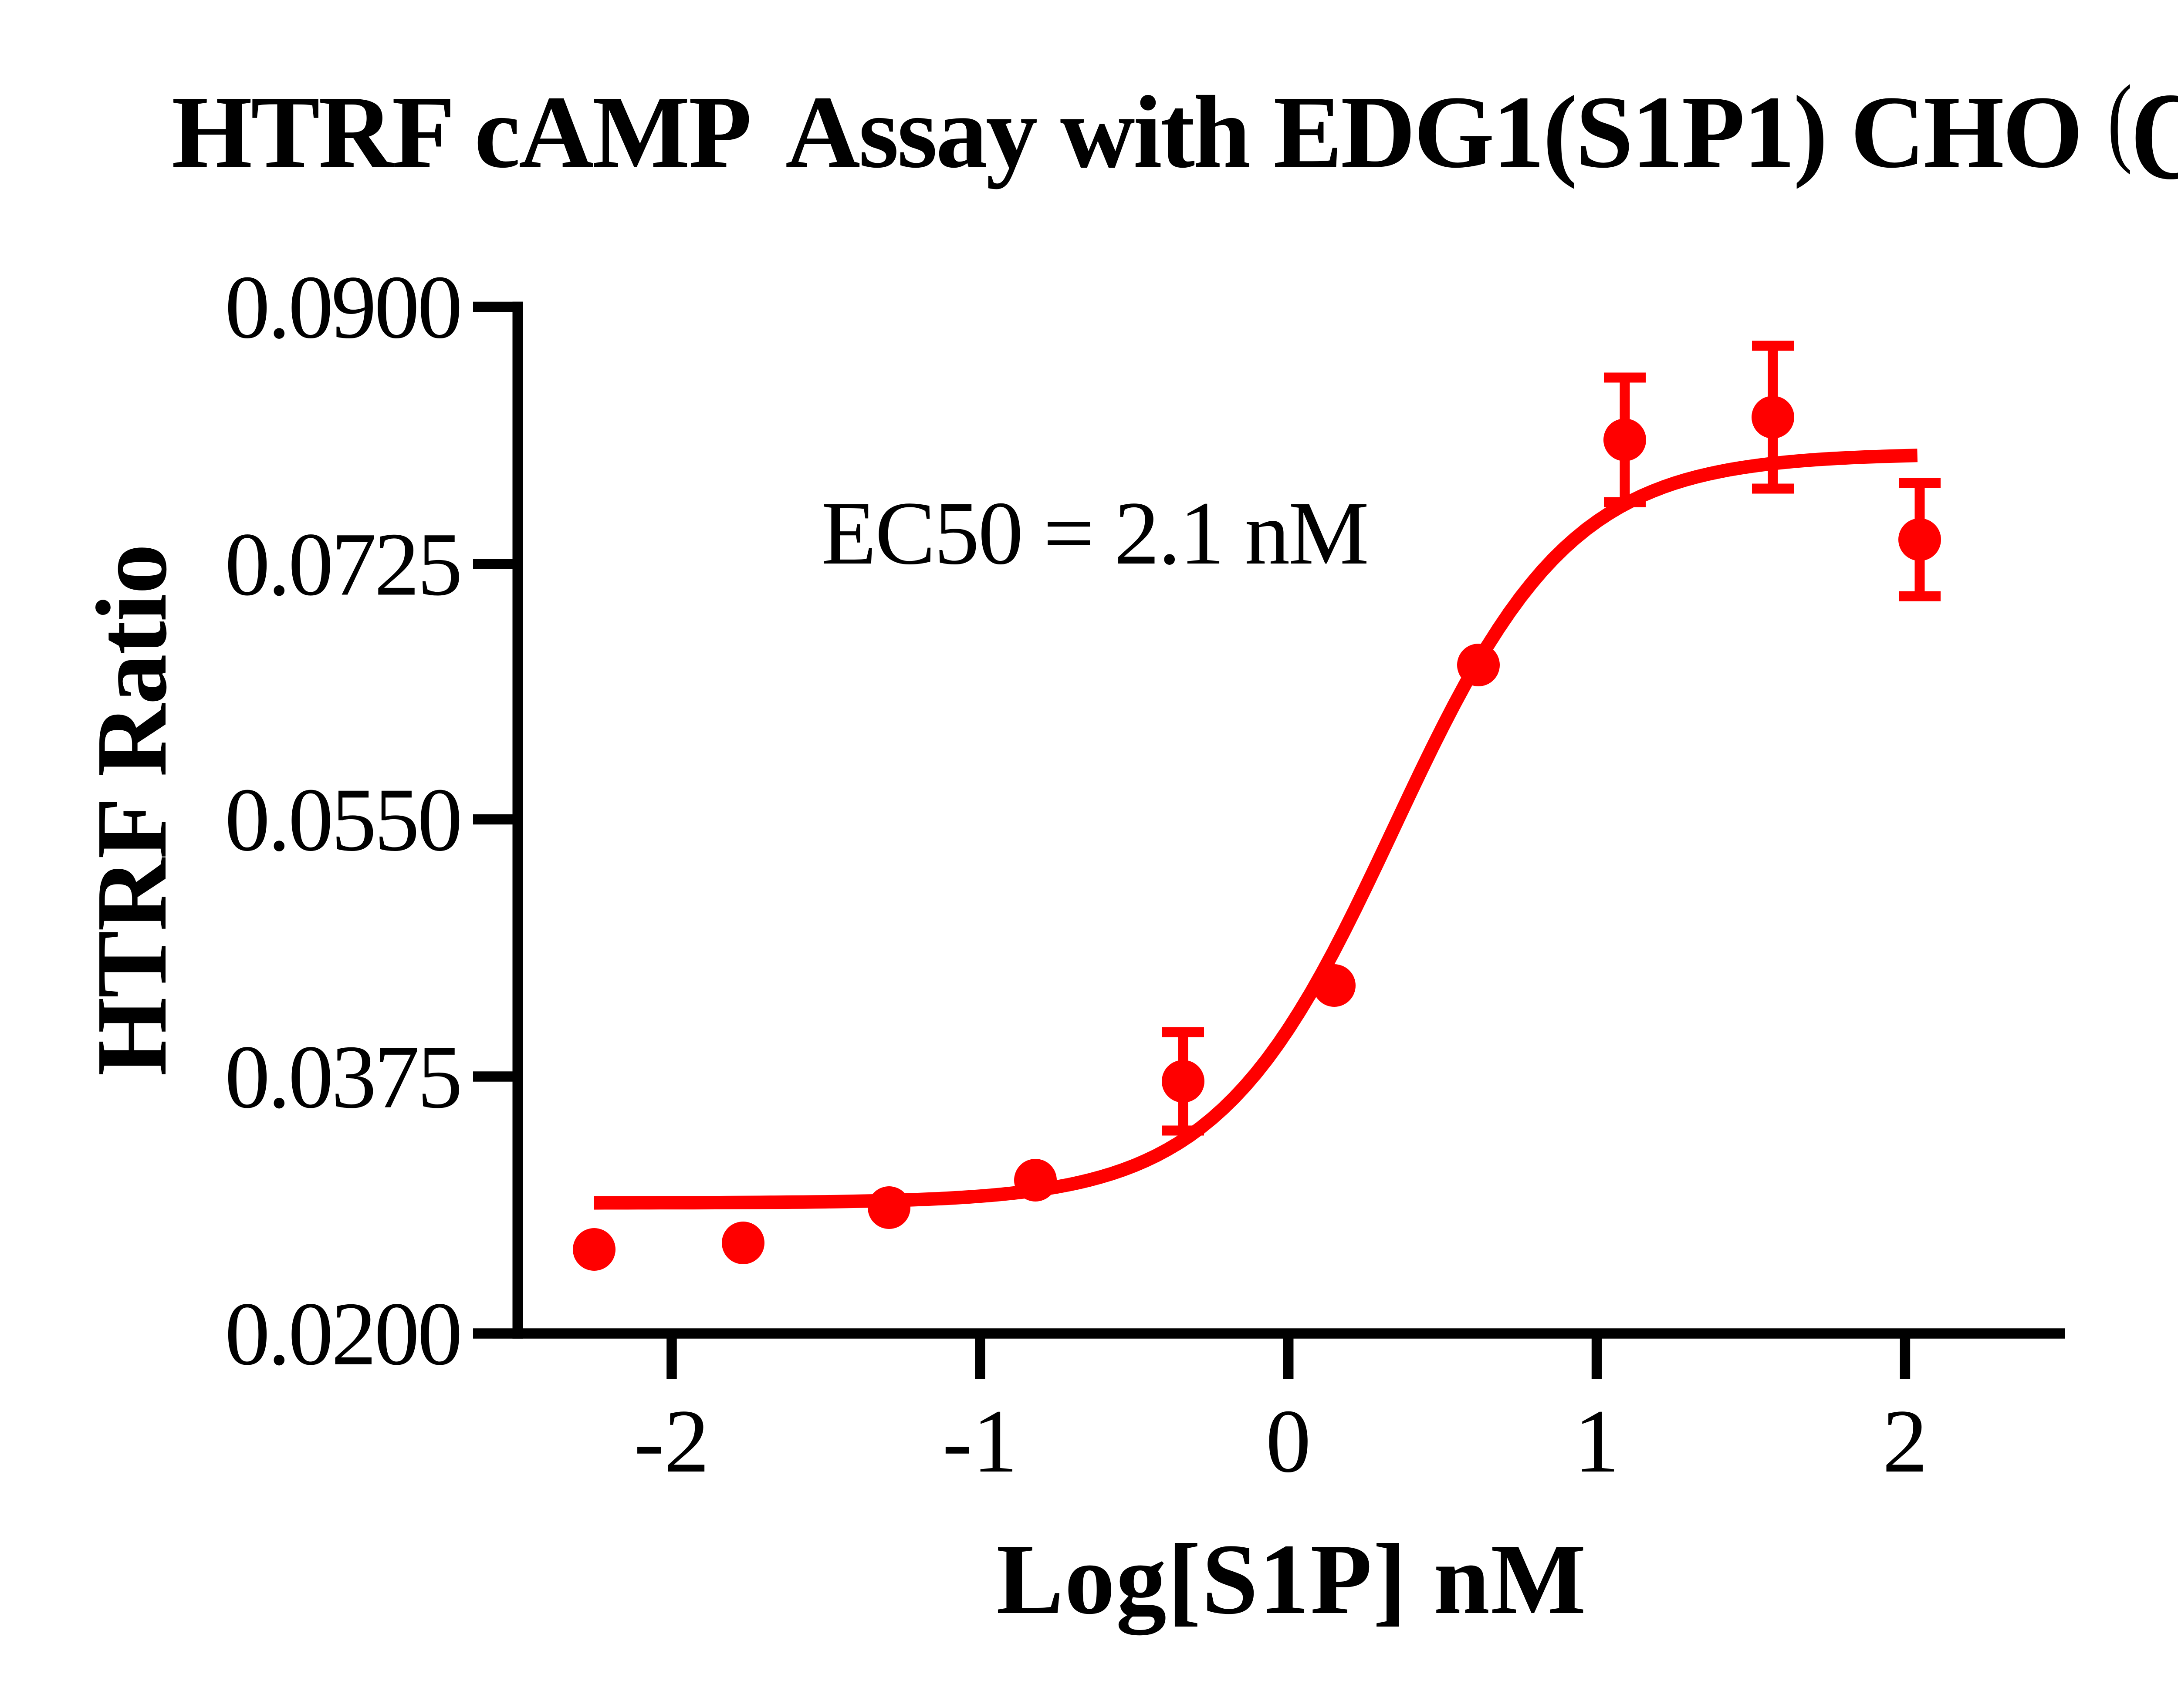 The height and width of the screenshot is (1708, 2178). I want to click on svg-text: 0.0725, so click(344, 564).